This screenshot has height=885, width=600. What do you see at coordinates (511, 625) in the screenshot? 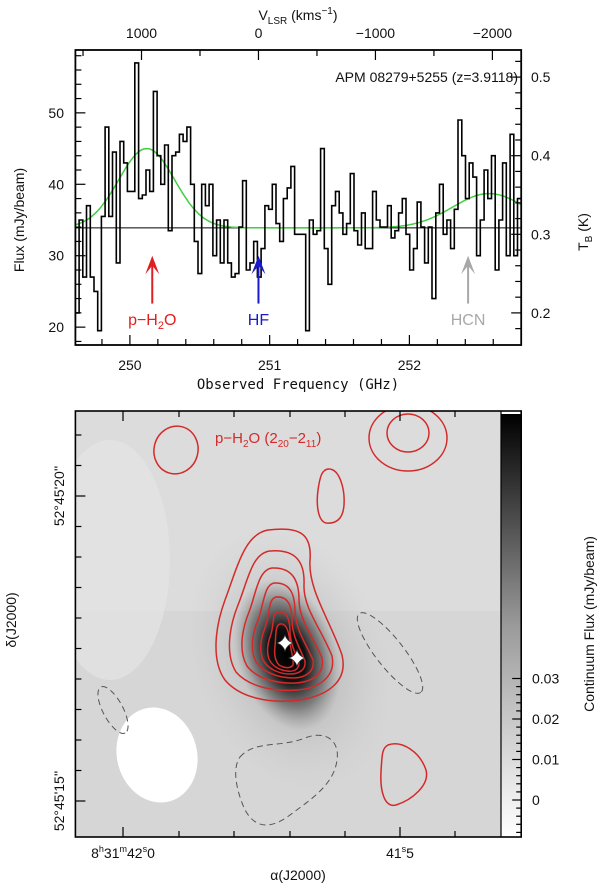
I see `colorbar` at bounding box center [511, 625].